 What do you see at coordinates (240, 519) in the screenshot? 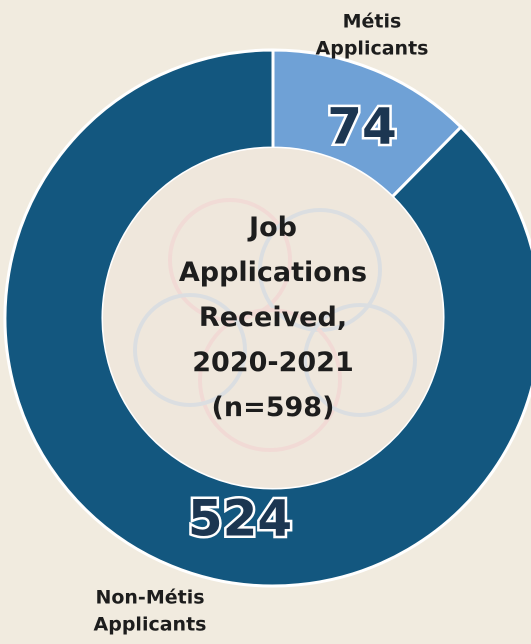
I see `data-label: 524` at bounding box center [240, 519].